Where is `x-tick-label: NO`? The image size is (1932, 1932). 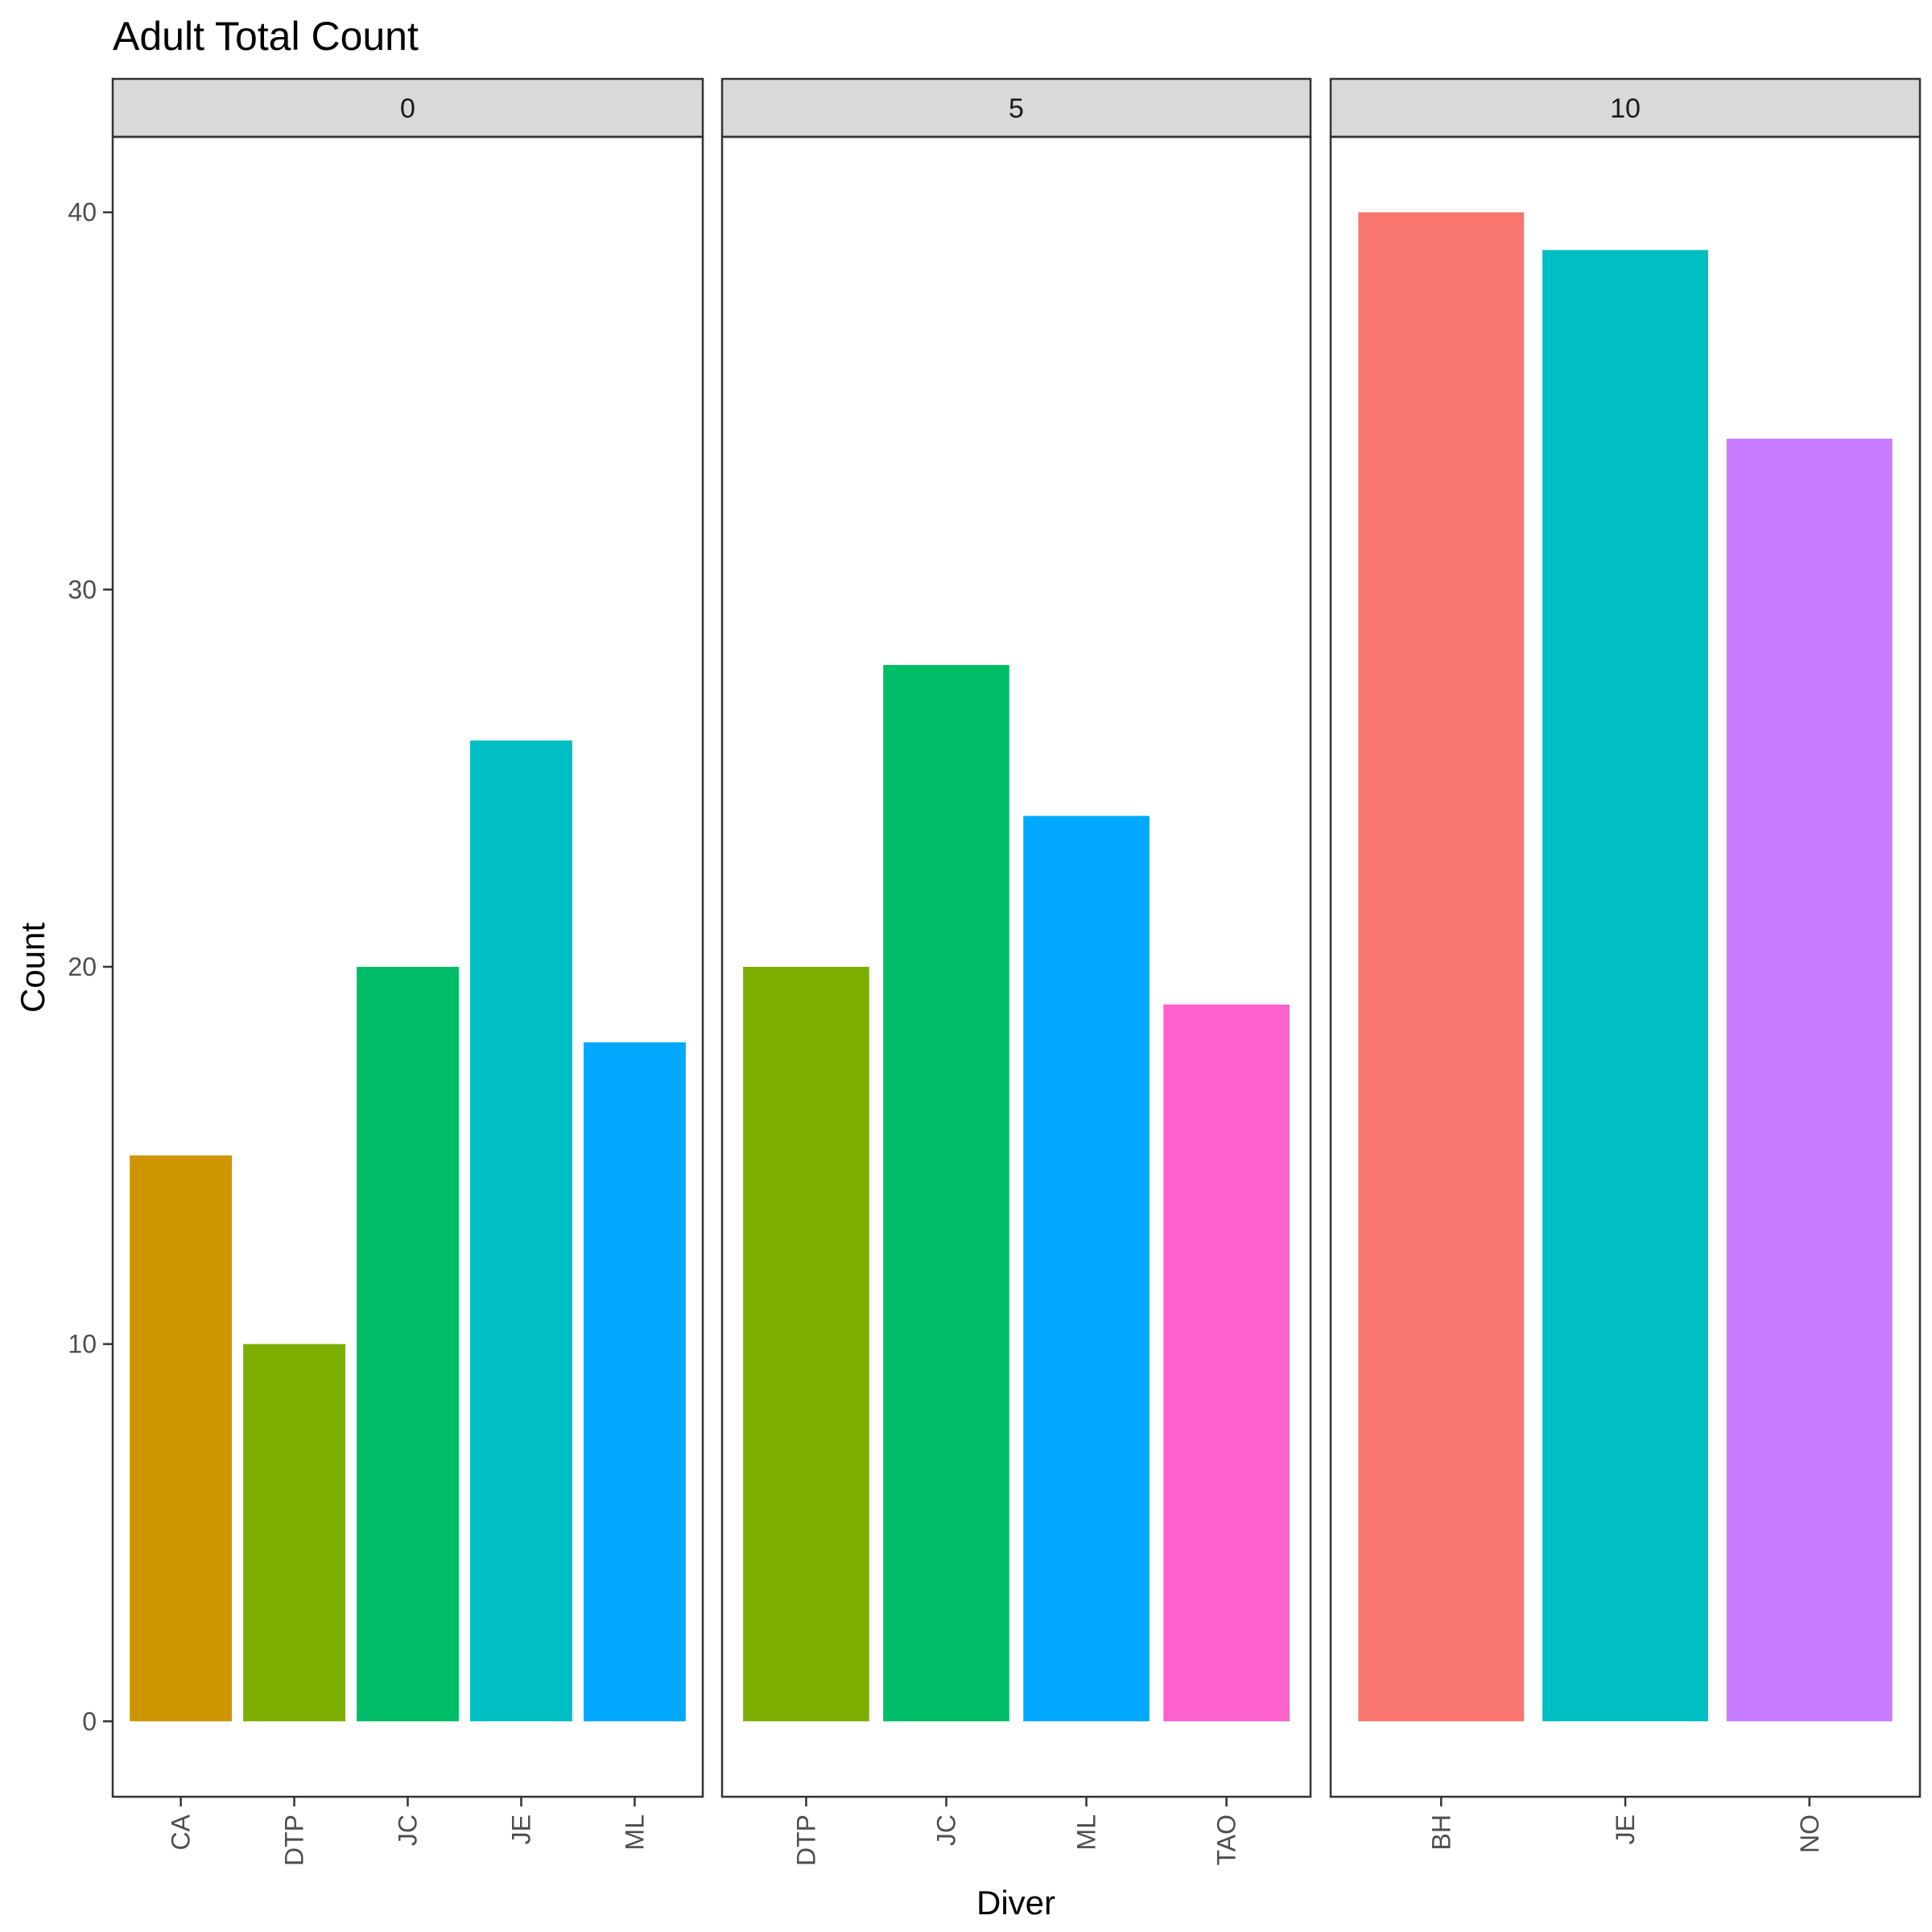
x-tick-label: NO is located at coordinates (1809, 1833).